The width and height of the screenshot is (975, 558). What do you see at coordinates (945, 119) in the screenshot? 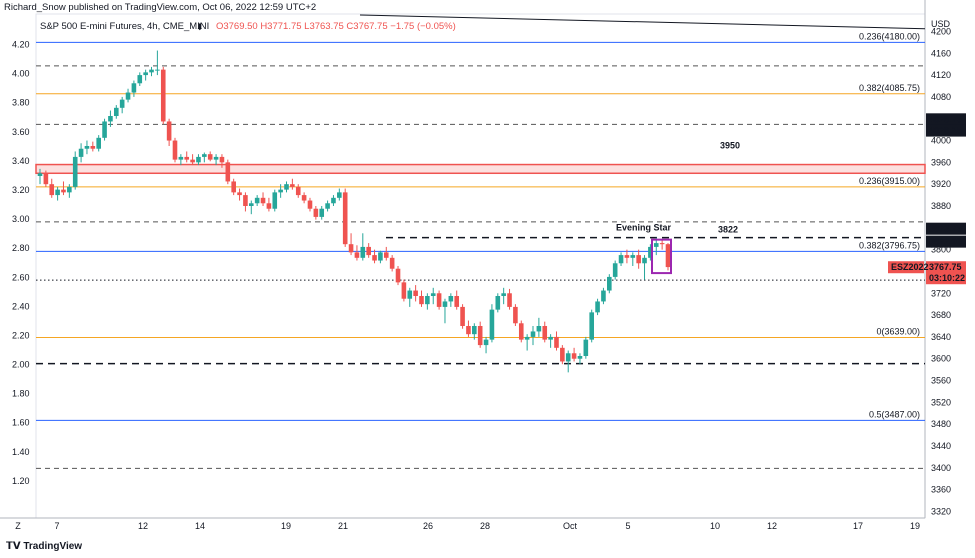
I see `price-tag: 4029.75` at bounding box center [945, 119].